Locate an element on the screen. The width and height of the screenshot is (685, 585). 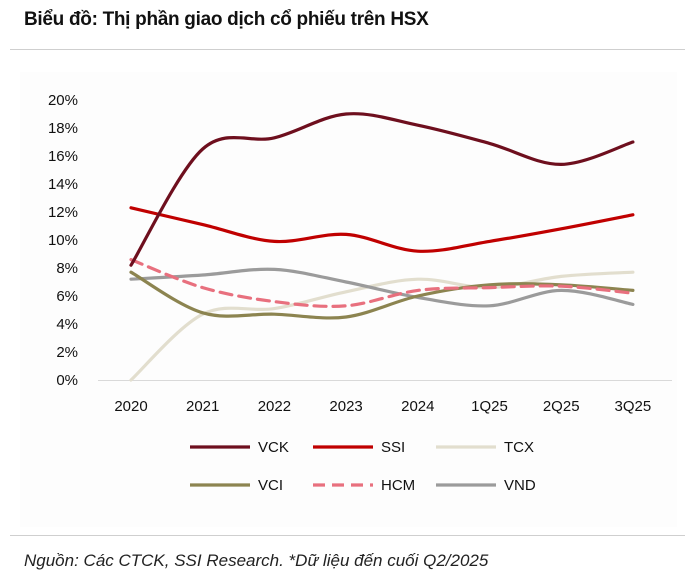
top-divider is located at coordinates (347, 49).